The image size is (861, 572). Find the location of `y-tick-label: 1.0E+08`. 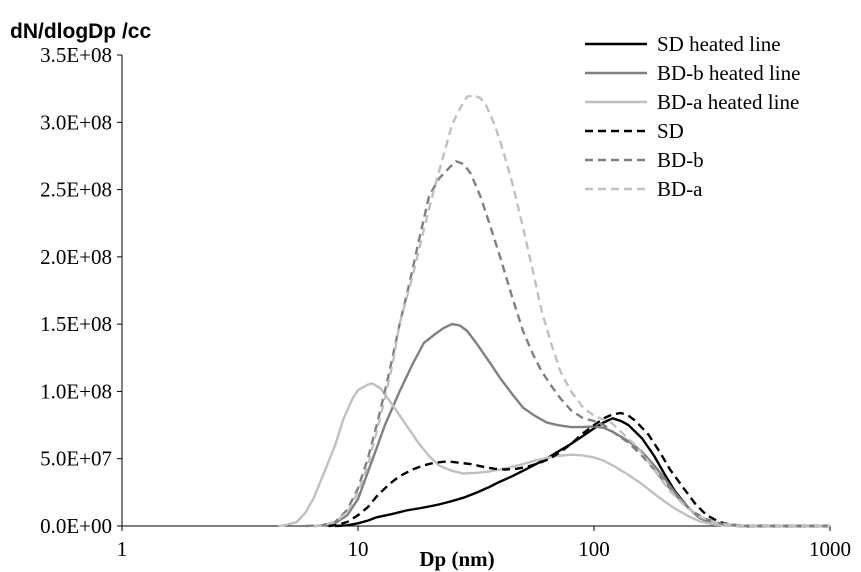

y-tick-label: 1.0E+08 is located at coordinates (76, 391).